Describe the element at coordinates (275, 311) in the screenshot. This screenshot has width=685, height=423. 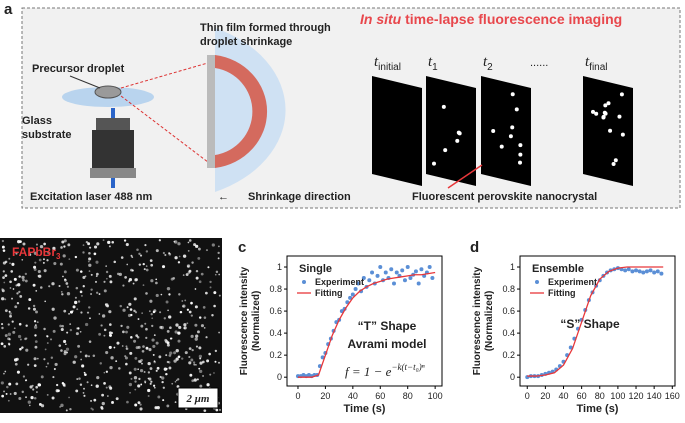
I see `y-tick-label: 0.6` at that location.